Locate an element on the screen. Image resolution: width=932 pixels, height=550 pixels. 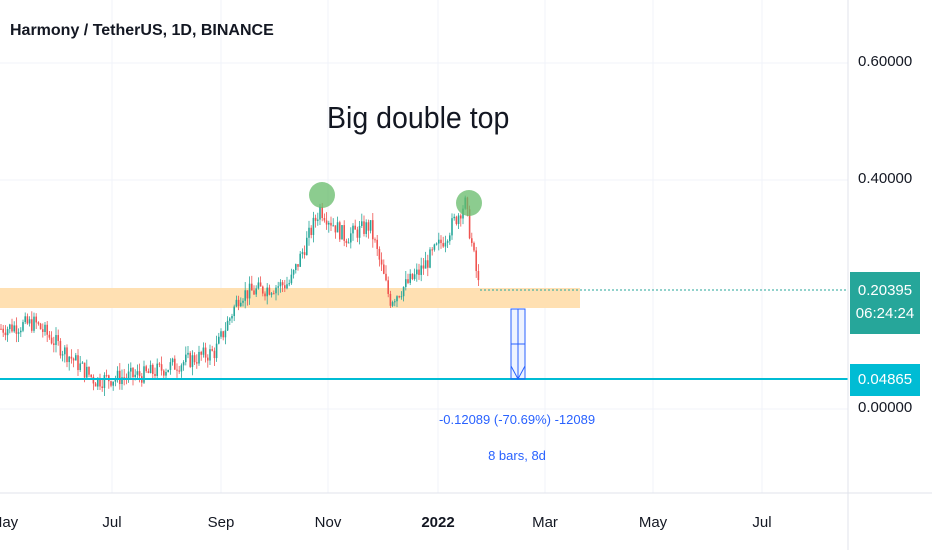
last-price-value: 0.20395 is located at coordinates (885, 290).